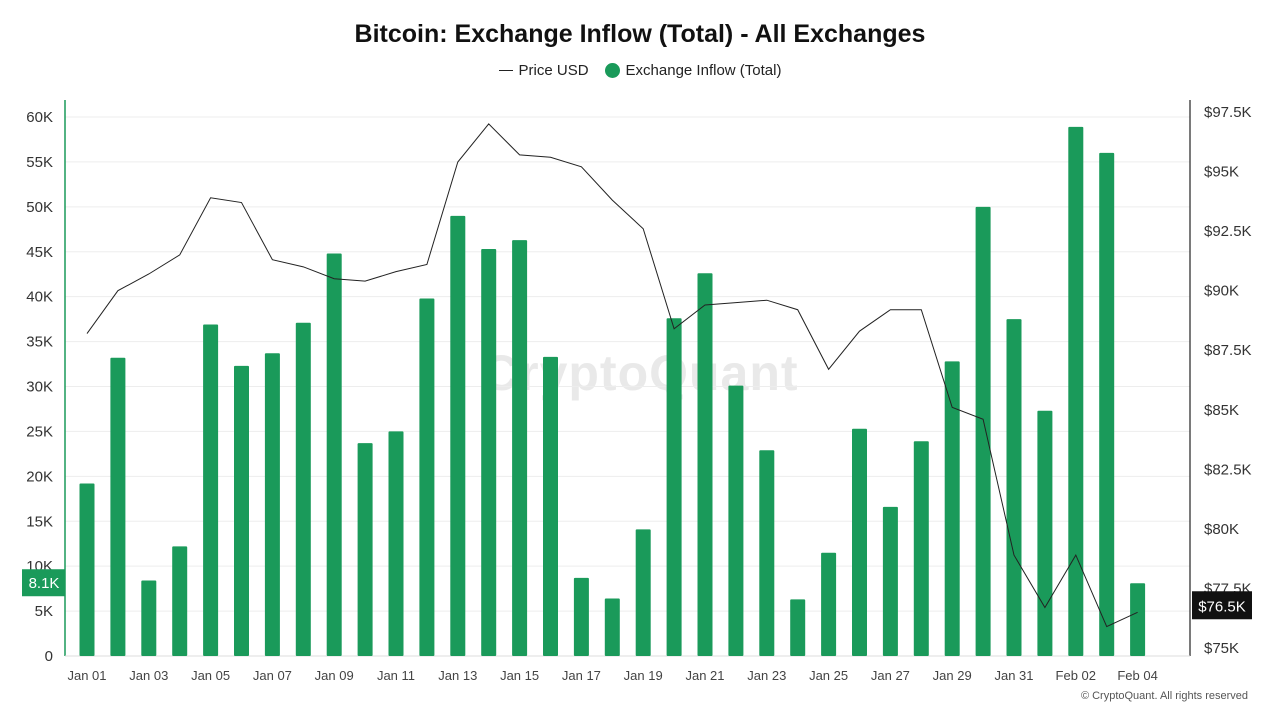  I want to click on y-right-tick-label: $85K, so click(1221, 410).